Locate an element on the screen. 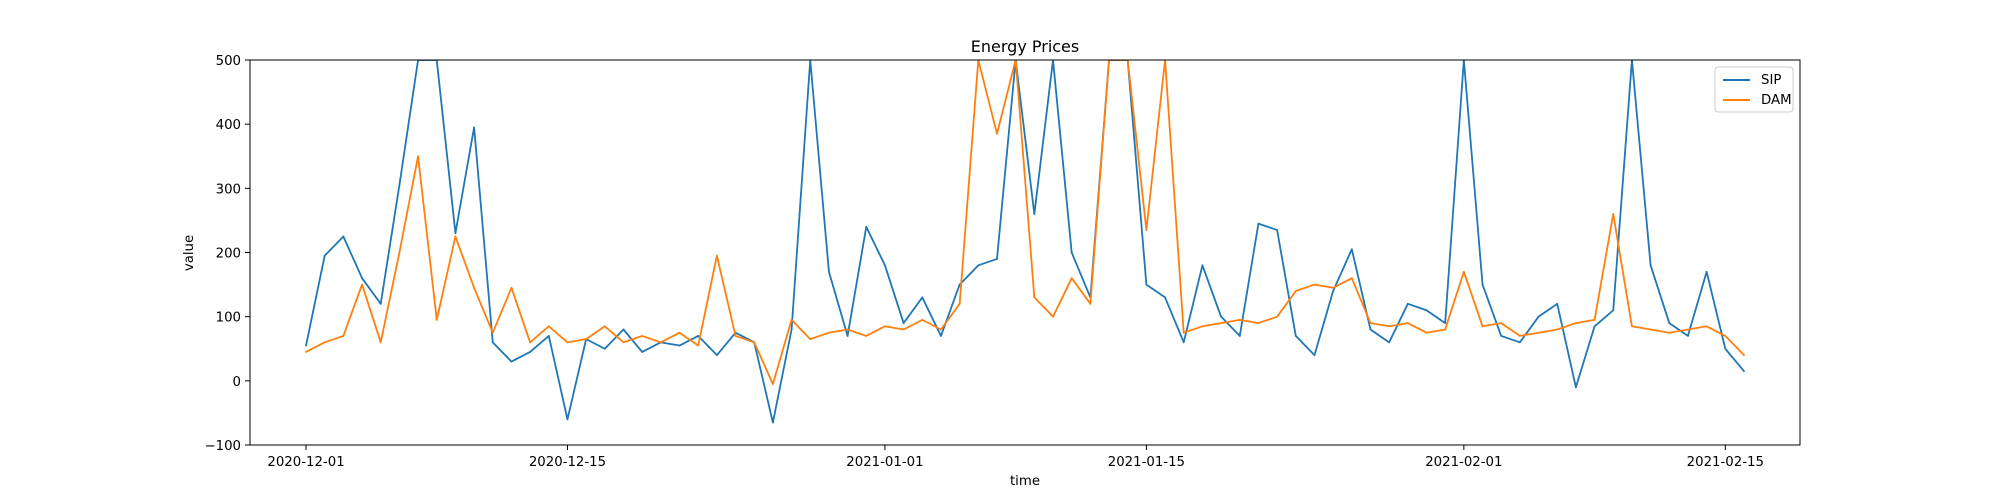 The image size is (2000, 500). x-tick-label: 2021-02-15 is located at coordinates (1725, 462).